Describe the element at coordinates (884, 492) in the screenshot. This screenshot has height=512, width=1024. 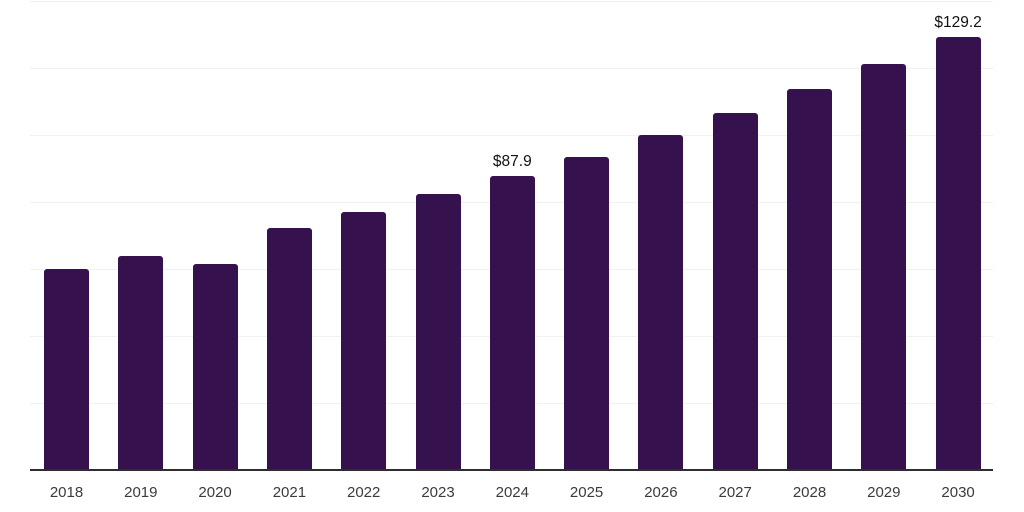
I see `x-tick-label-2029: 2029` at that location.